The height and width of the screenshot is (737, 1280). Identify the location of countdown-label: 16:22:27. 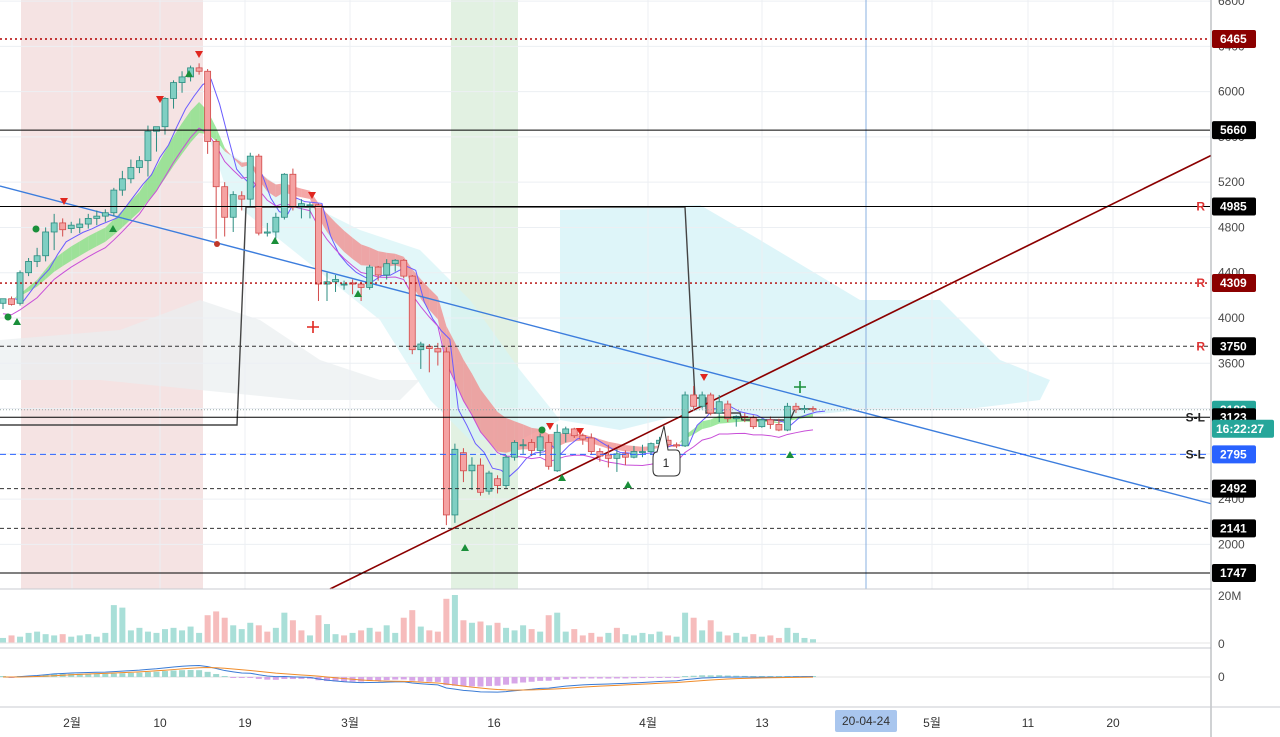
(1240, 429).